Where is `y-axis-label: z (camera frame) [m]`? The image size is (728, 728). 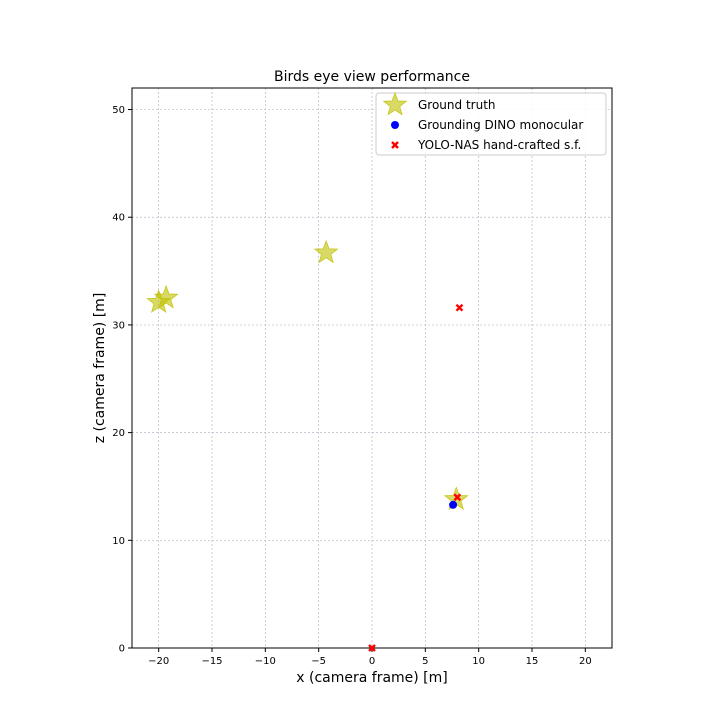 y-axis-label: z (camera frame) [m] is located at coordinates (100, 368).